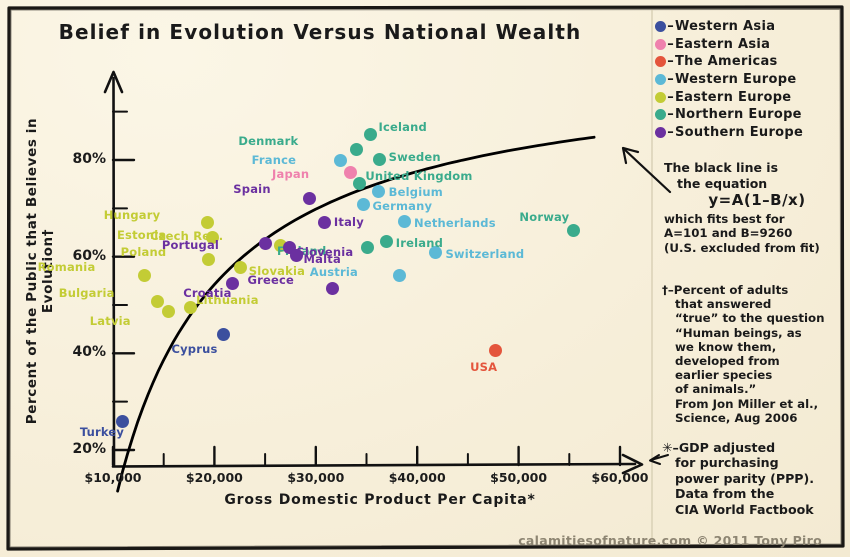 This screenshot has height=557, width=850. I want to click on legend-item-western-asia: – Western Asia, so click(729, 27).